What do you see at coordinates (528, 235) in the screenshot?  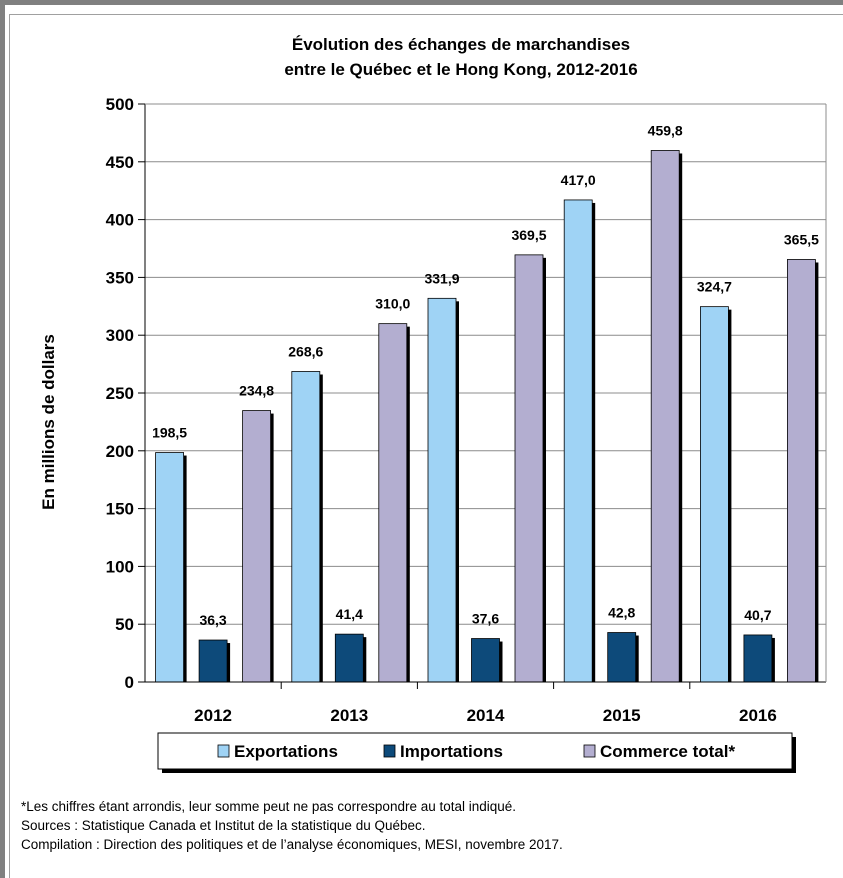 I see `data-label-2-2: 369,5` at bounding box center [528, 235].